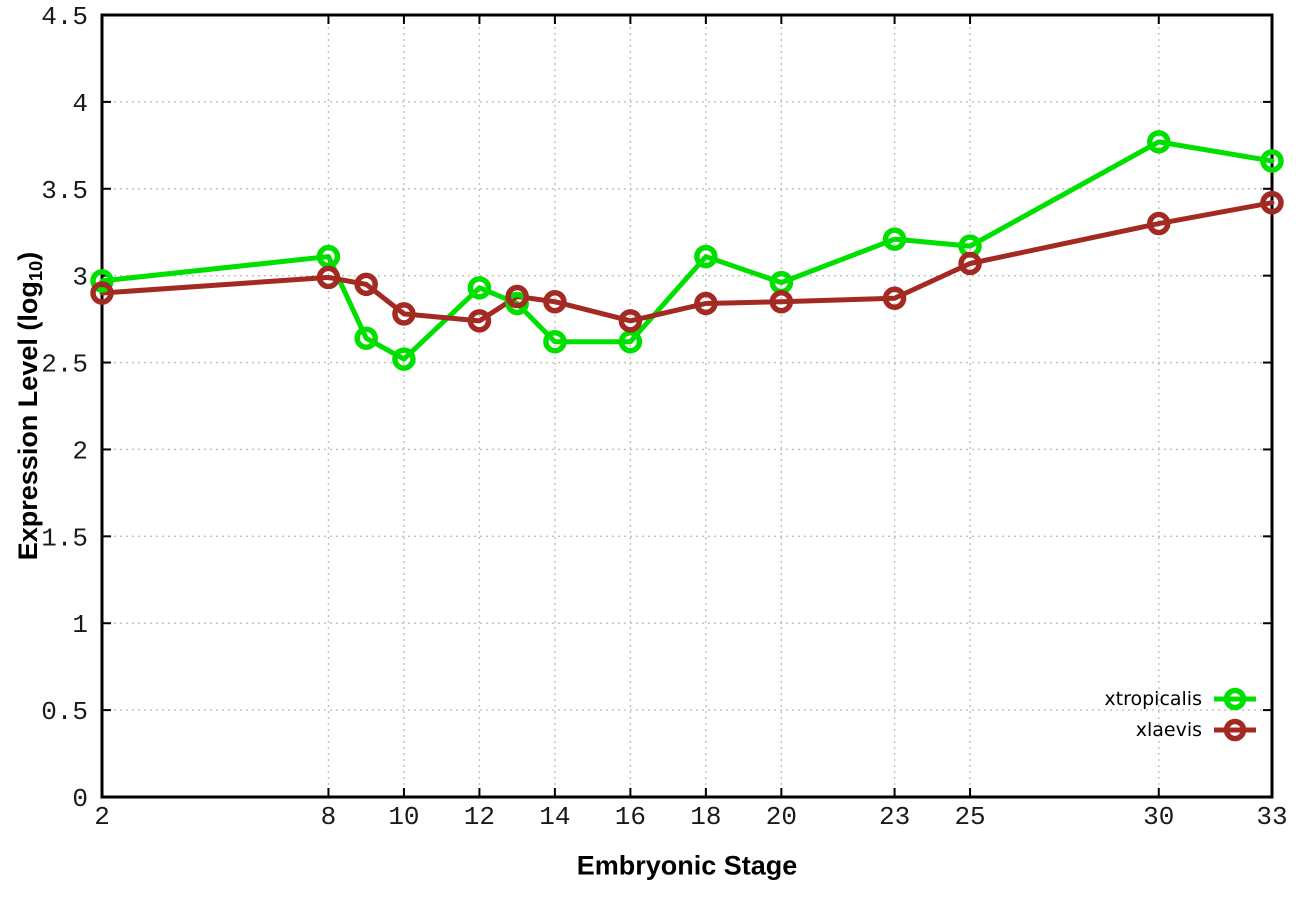  Describe the element at coordinates (630, 817) in the screenshot. I see `x-tick-label-16: 16` at that location.